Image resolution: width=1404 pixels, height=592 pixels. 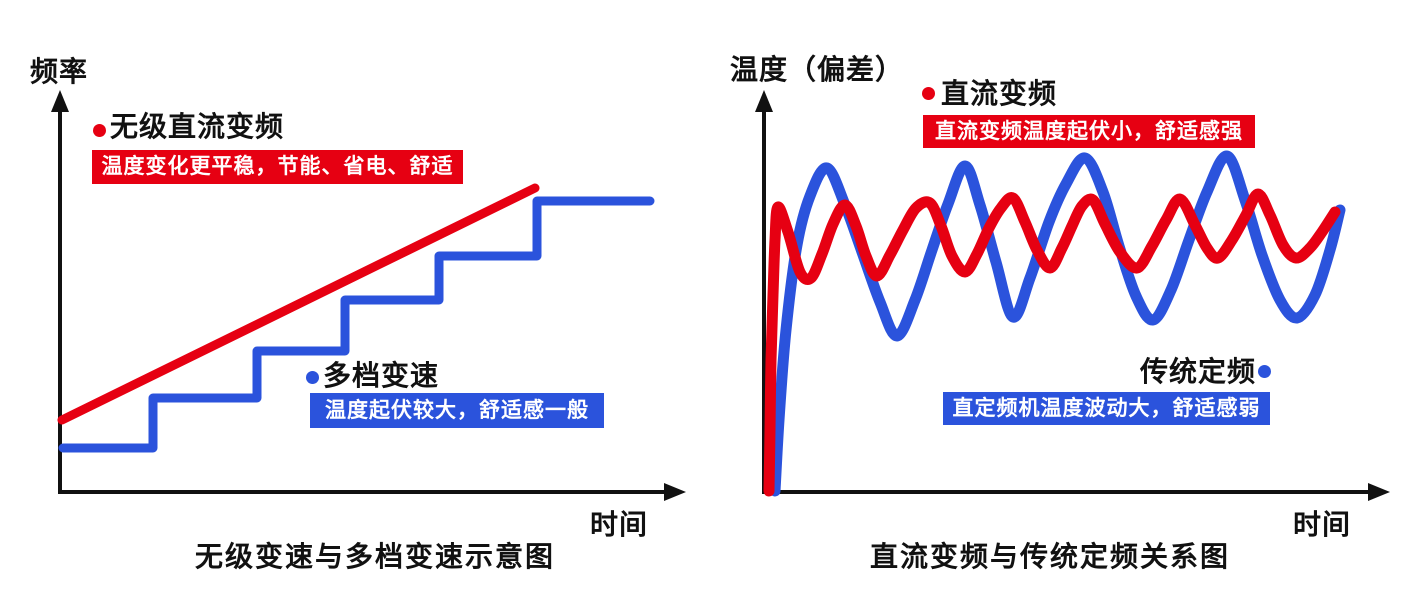 I want to click on left-blue-legend-label: 多档变速, so click(x=381, y=375).